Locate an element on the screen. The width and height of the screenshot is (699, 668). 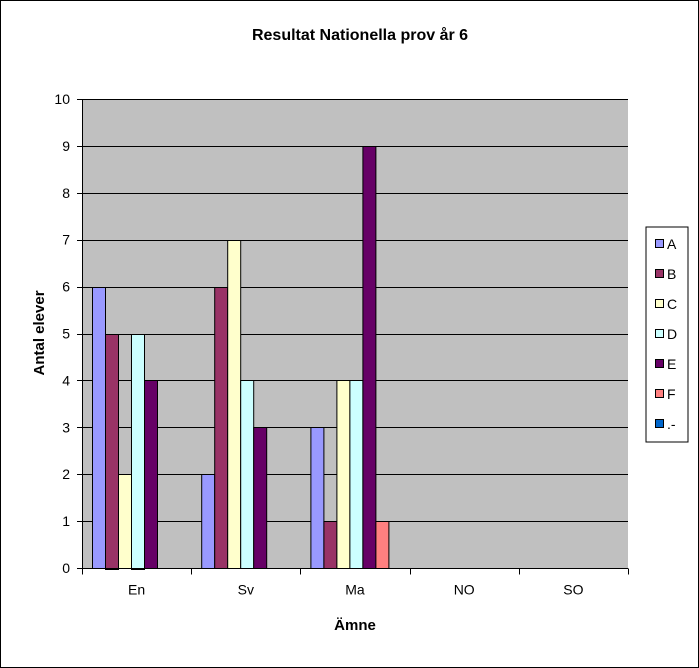
legend-box is located at coordinates (667, 334).